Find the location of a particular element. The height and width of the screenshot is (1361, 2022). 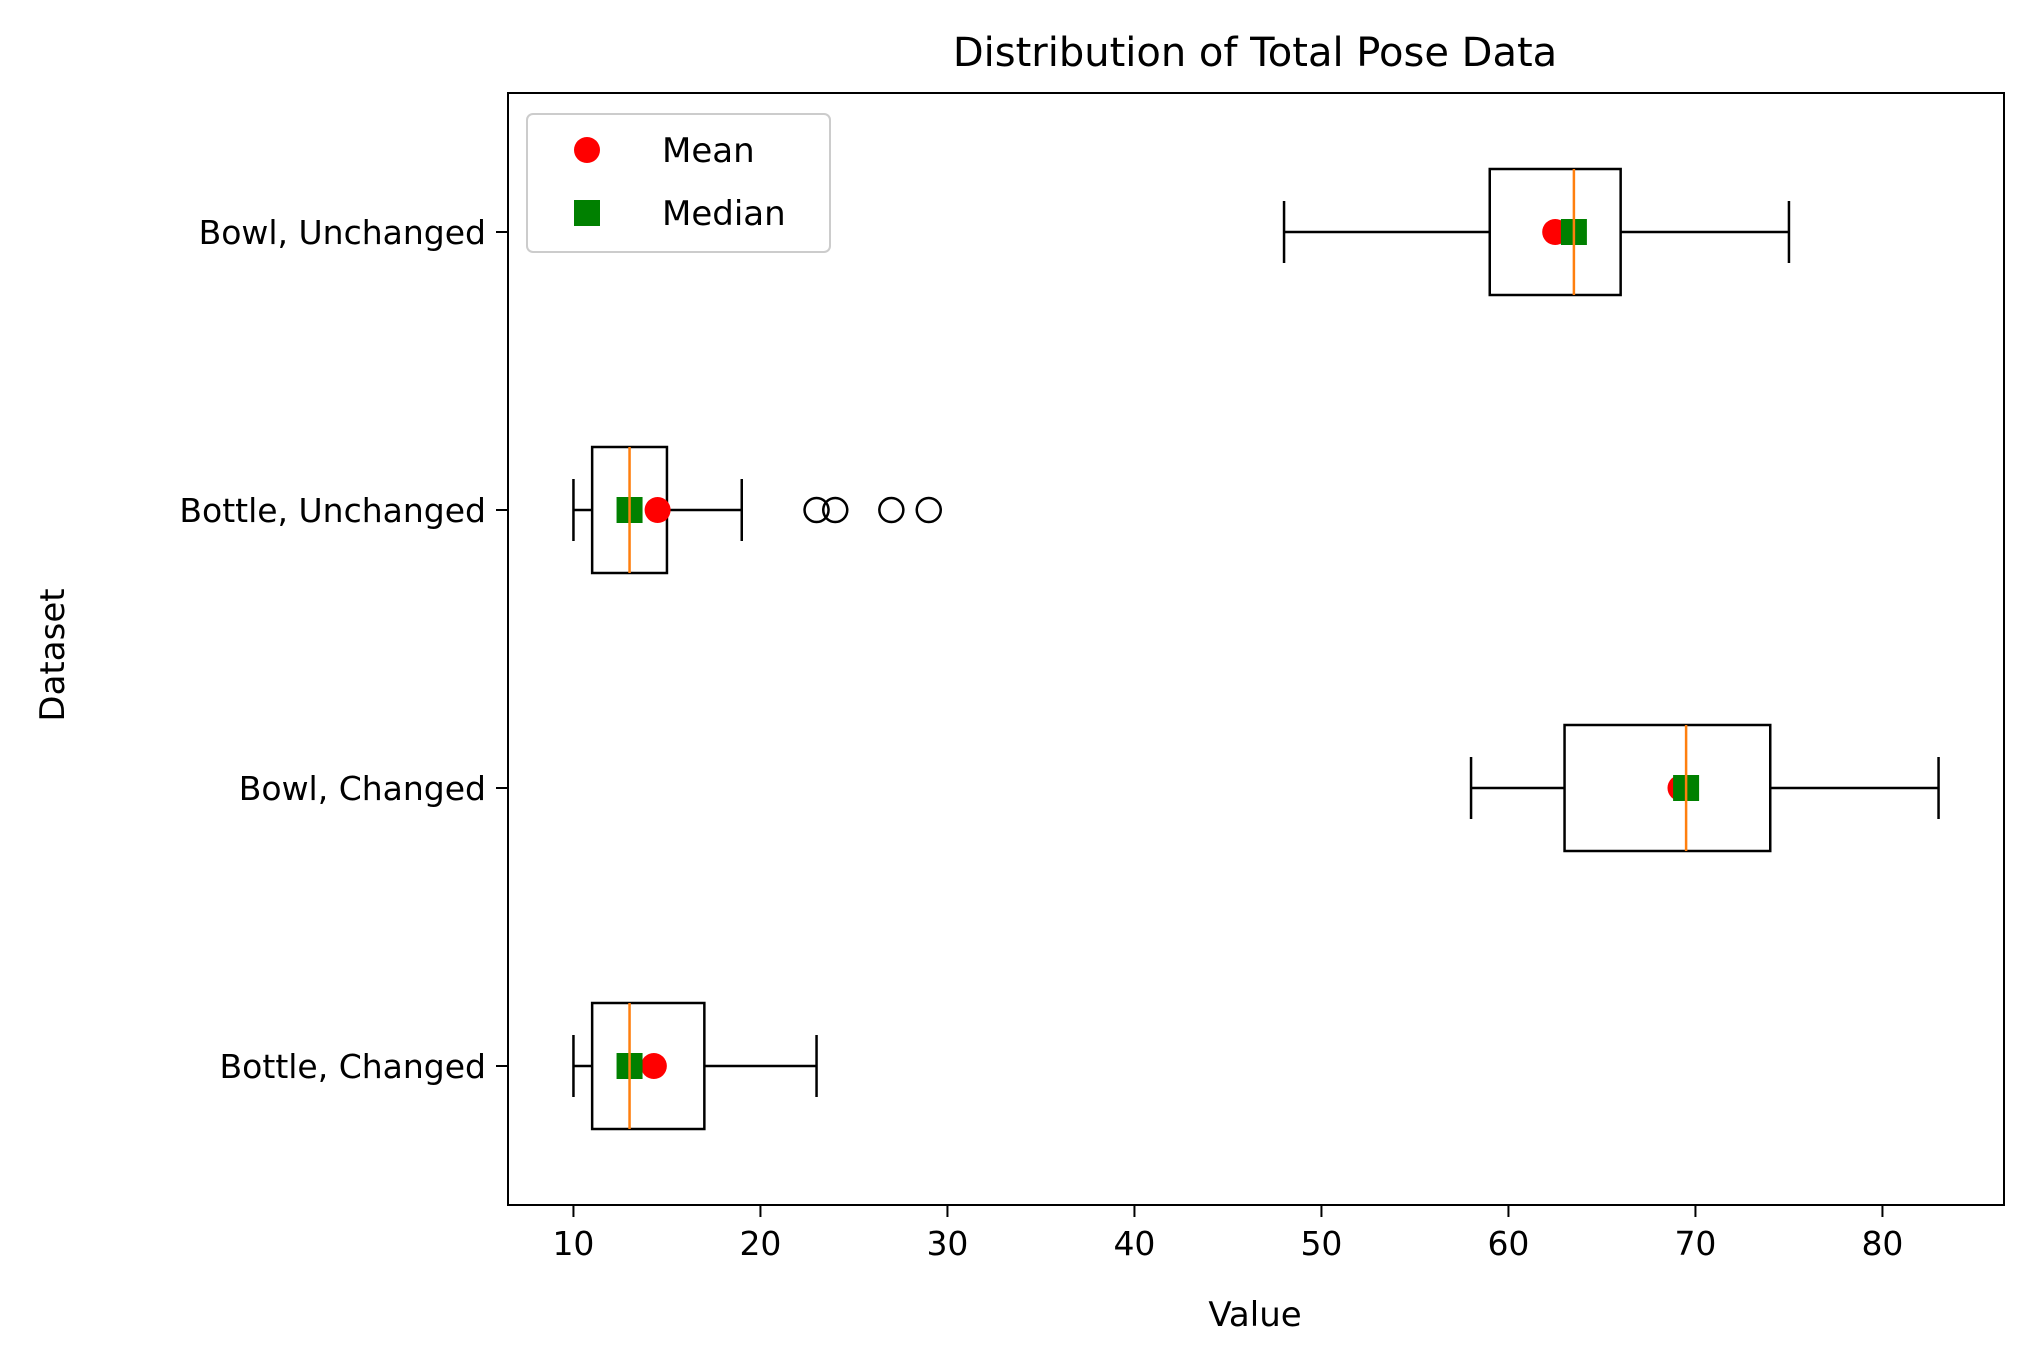

legend-frame is located at coordinates (678, 183).